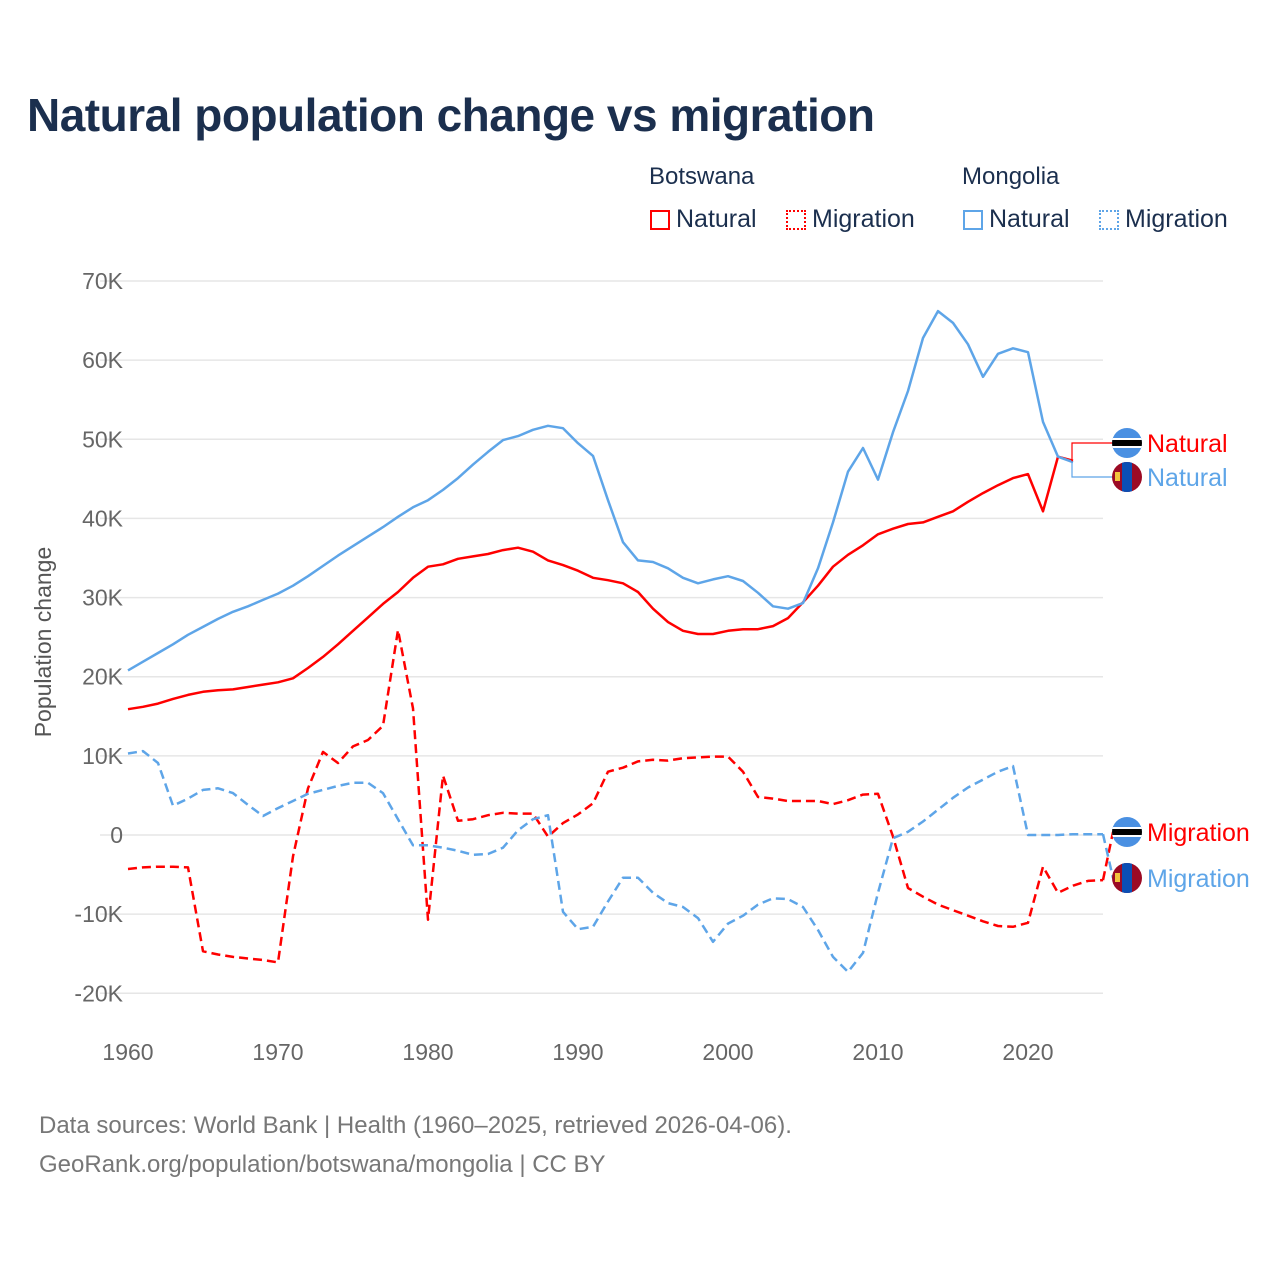  What do you see at coordinates (103, 598) in the screenshot?
I see `y-tick-label: 30K` at bounding box center [103, 598].